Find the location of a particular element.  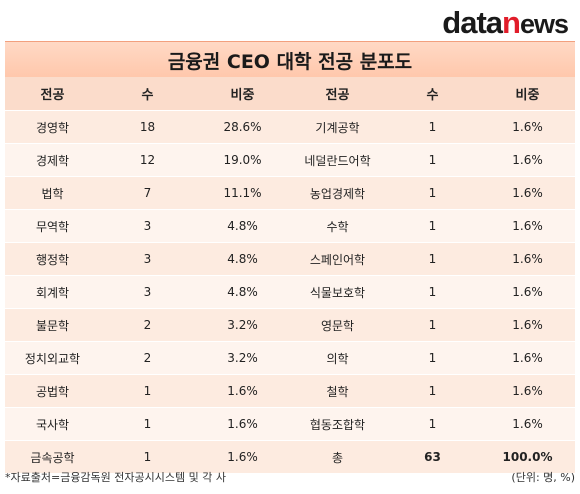

table-row: 법학 7 11.1% 농업경제학 1 1.6% is located at coordinates (290, 193).